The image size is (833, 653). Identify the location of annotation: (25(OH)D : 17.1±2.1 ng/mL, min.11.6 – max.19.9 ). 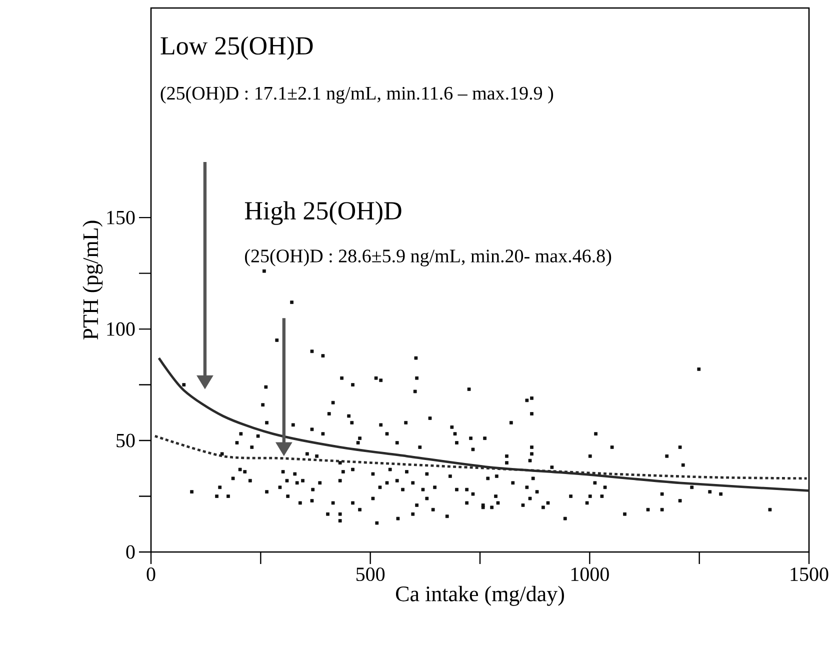
(357, 95).